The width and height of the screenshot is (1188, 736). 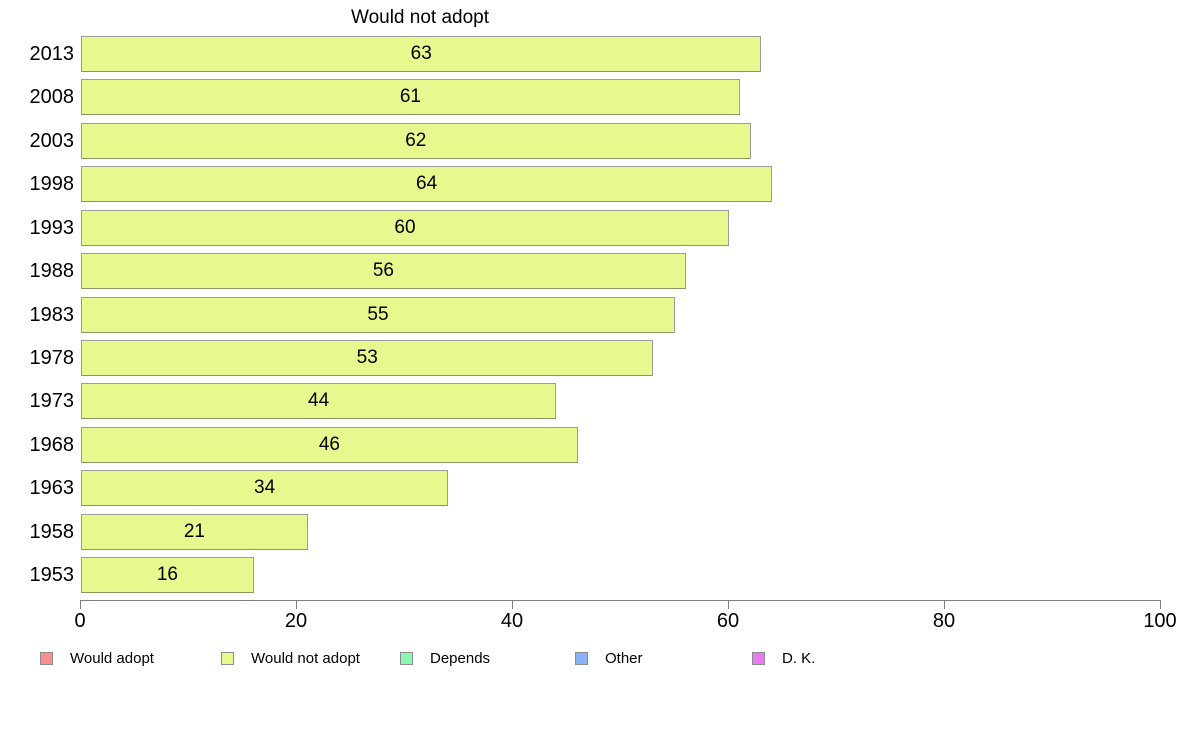 I want to click on bar-row: 1973 44, so click(x=595, y=401).